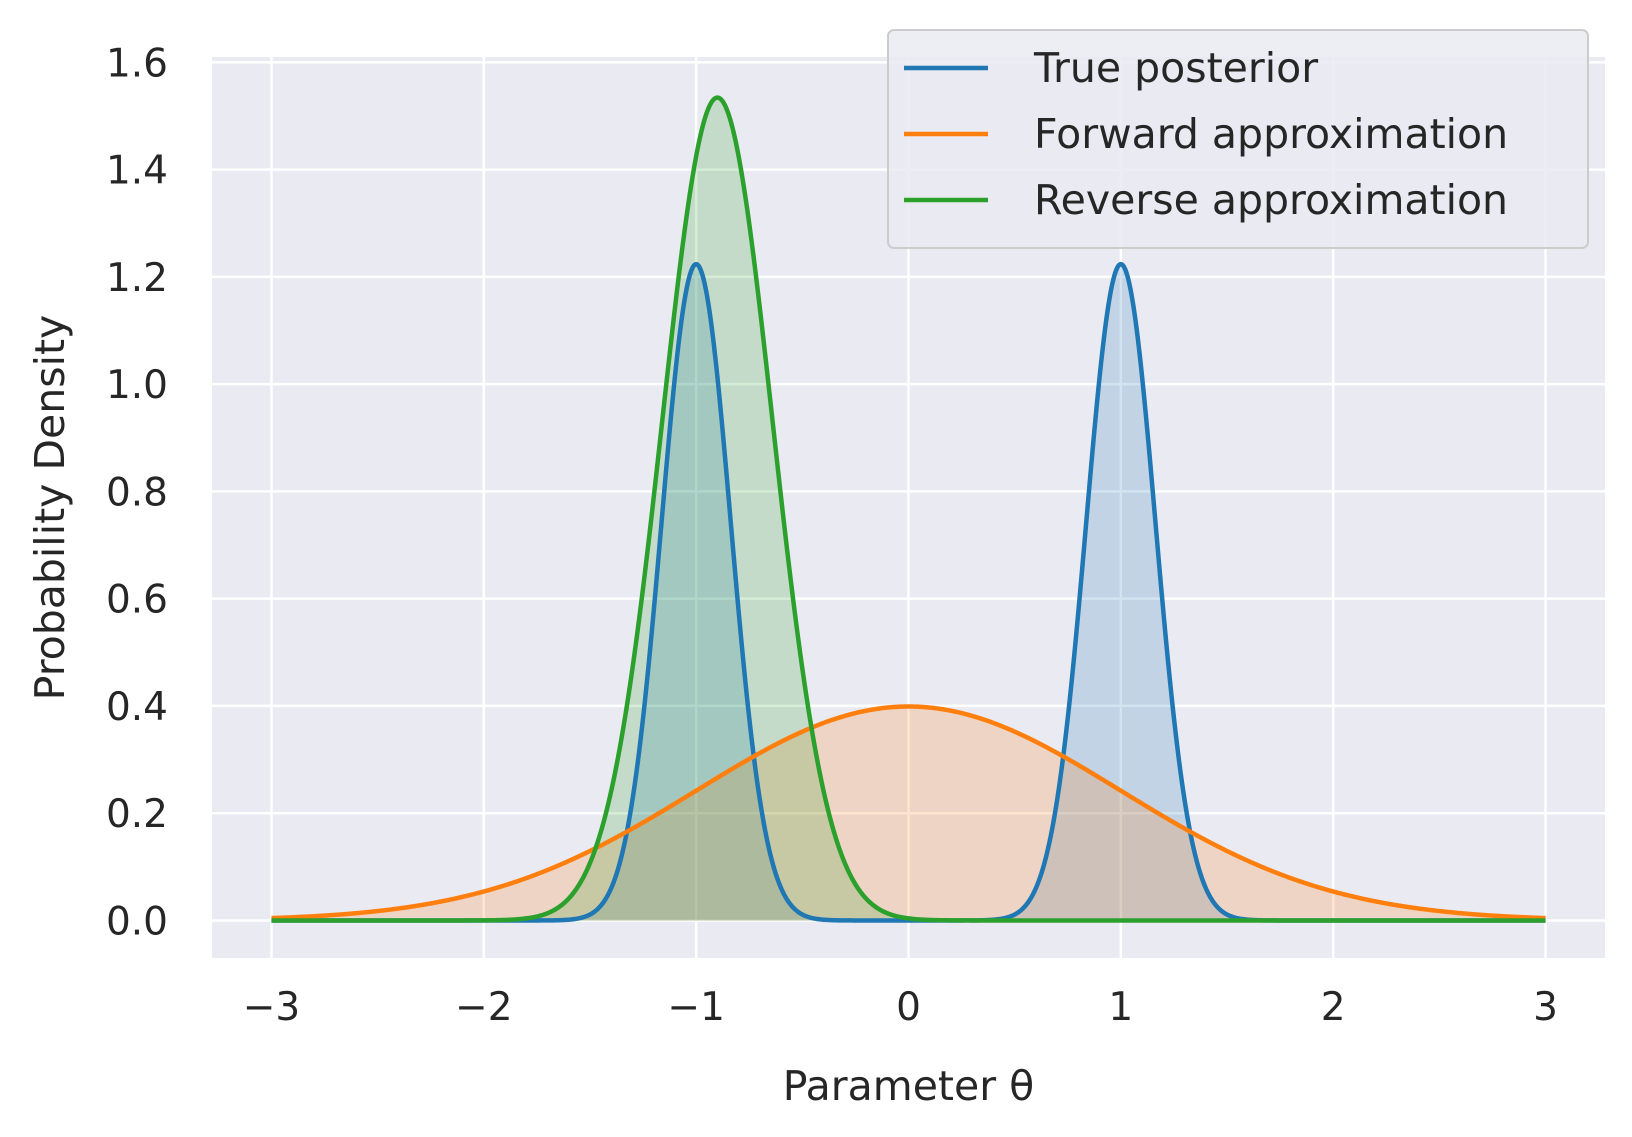  I want to click on x-axis-ticks: −3 −2 −1 0 1 2 3, so click(900, 1007).